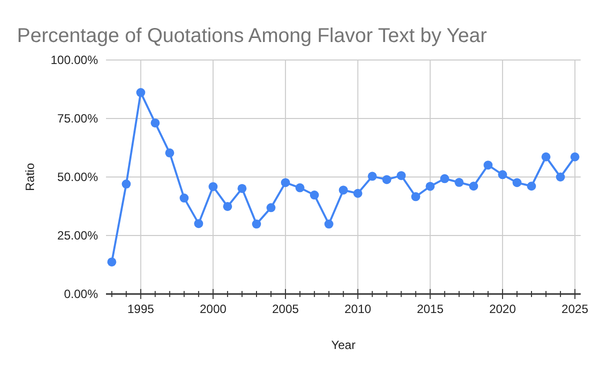 The width and height of the screenshot is (600, 371). What do you see at coordinates (575, 309) in the screenshot?
I see `x-tick-label: 2025` at bounding box center [575, 309].